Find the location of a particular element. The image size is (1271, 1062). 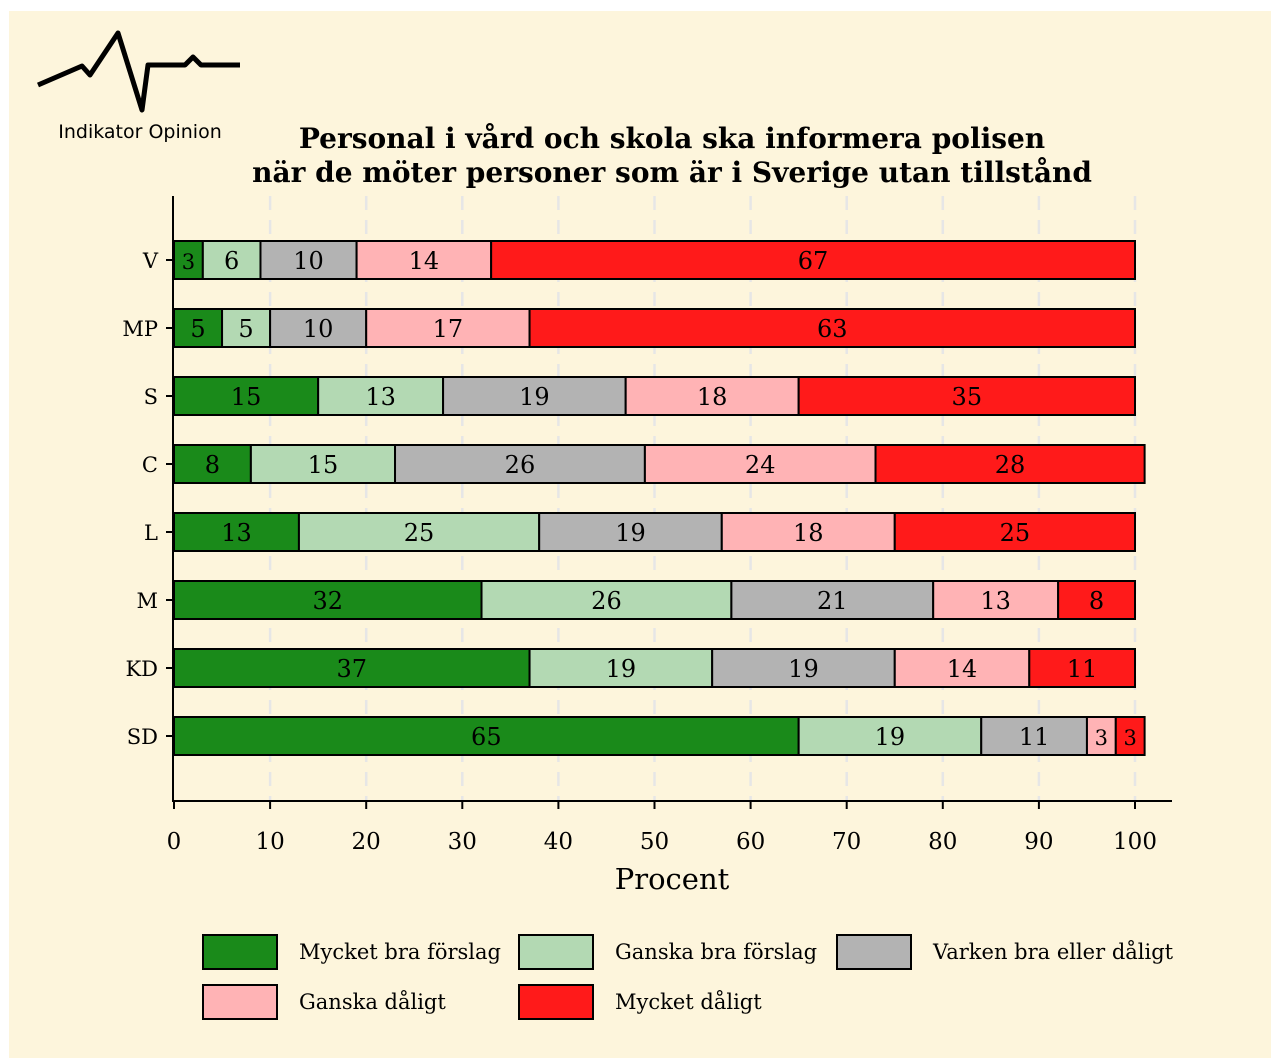

x-tick-label: 90 is located at coordinates (1038, 842).